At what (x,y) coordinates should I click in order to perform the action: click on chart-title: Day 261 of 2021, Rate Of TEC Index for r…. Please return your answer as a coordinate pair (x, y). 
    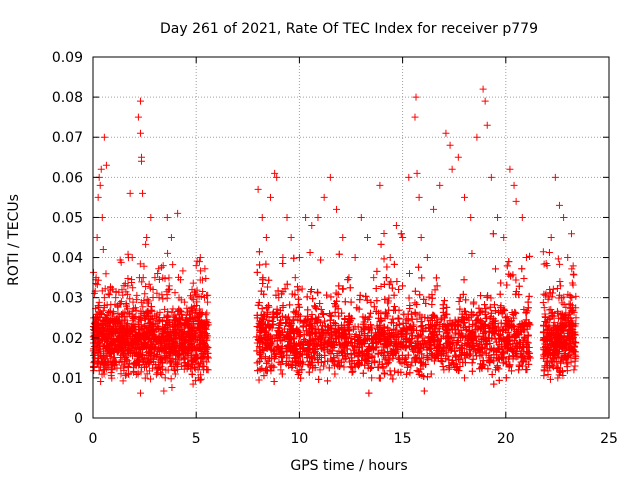
    Looking at the image, I should click on (349, 29).